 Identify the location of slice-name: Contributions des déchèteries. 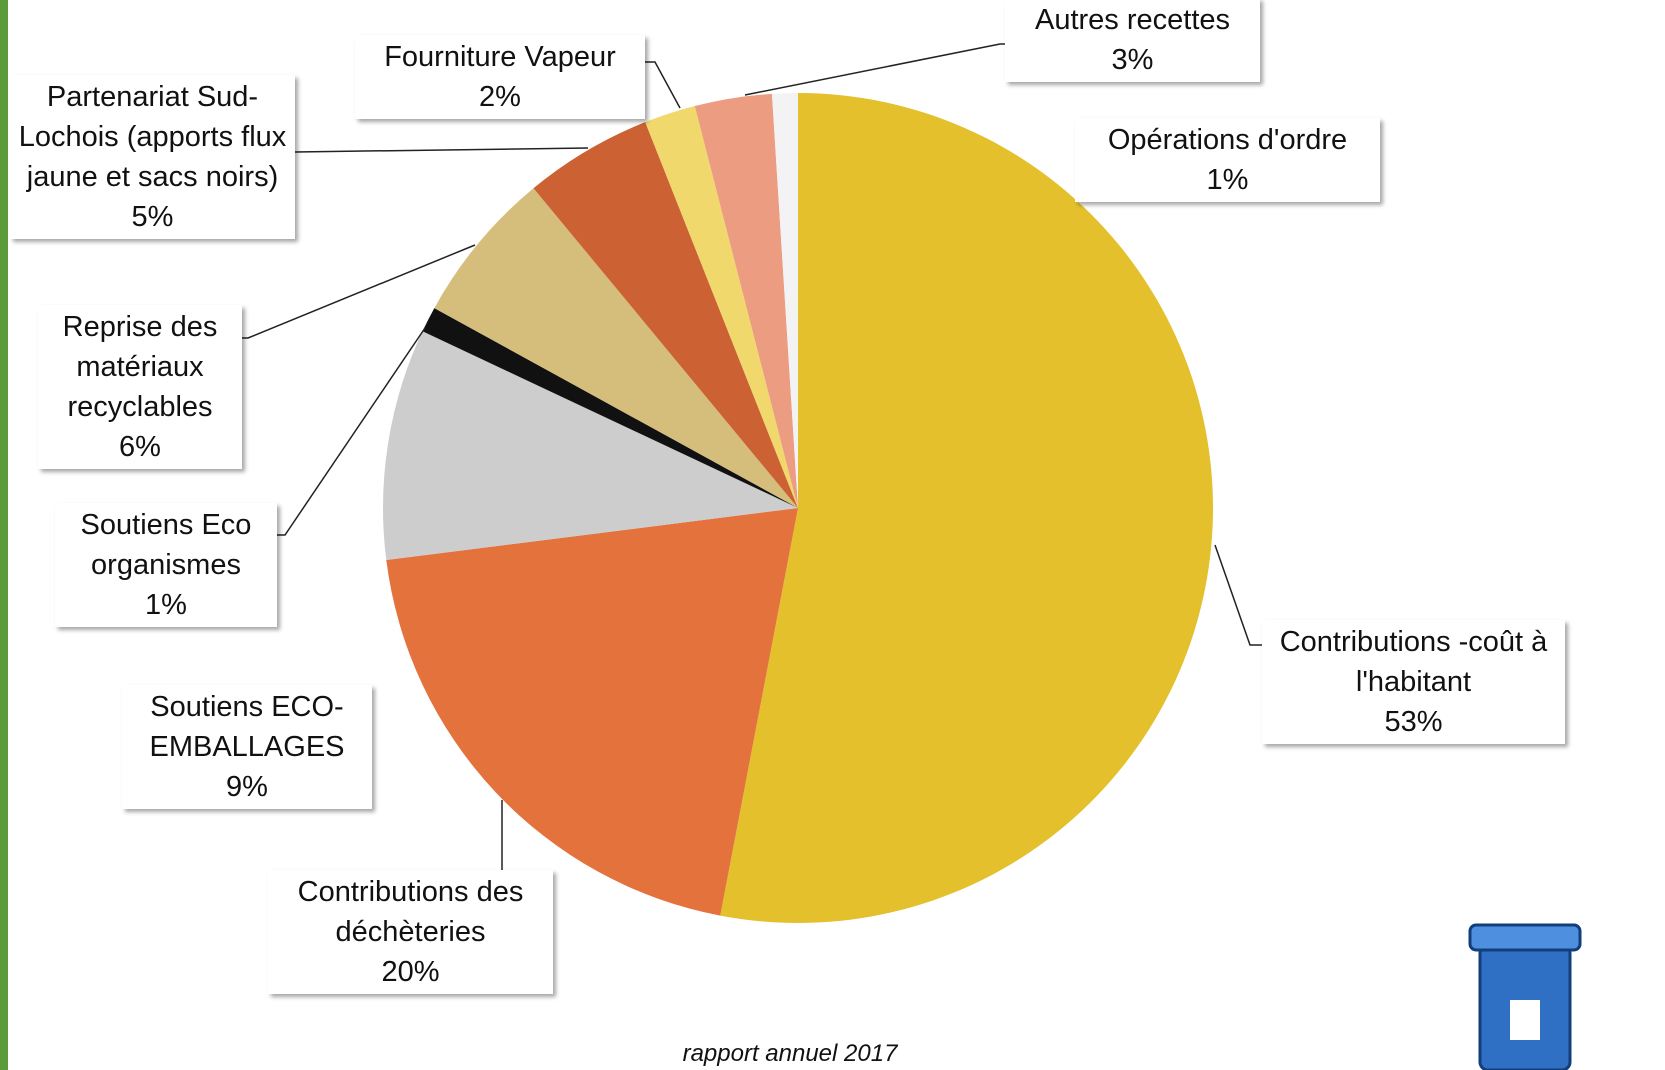
(410, 912).